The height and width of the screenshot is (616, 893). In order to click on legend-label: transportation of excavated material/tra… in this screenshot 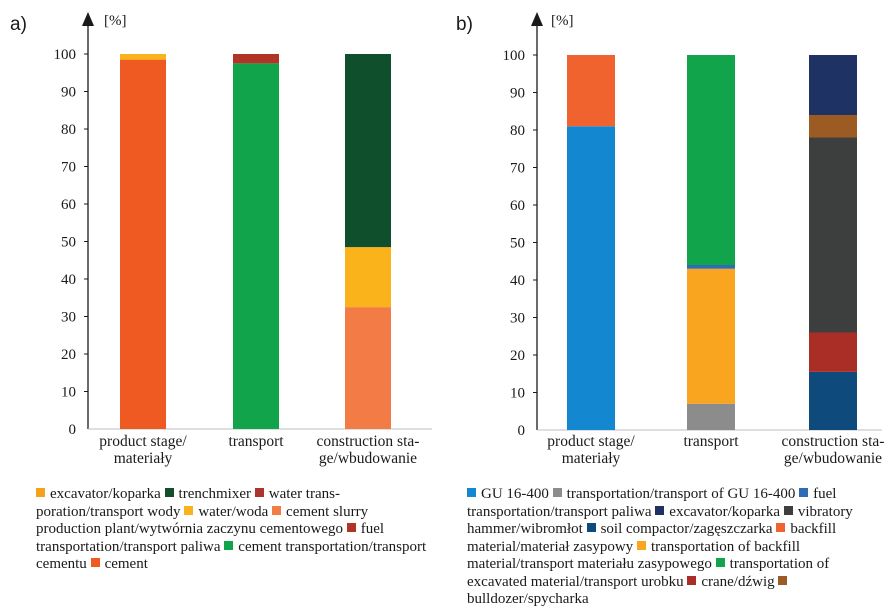, I will do `click(648, 573)`.